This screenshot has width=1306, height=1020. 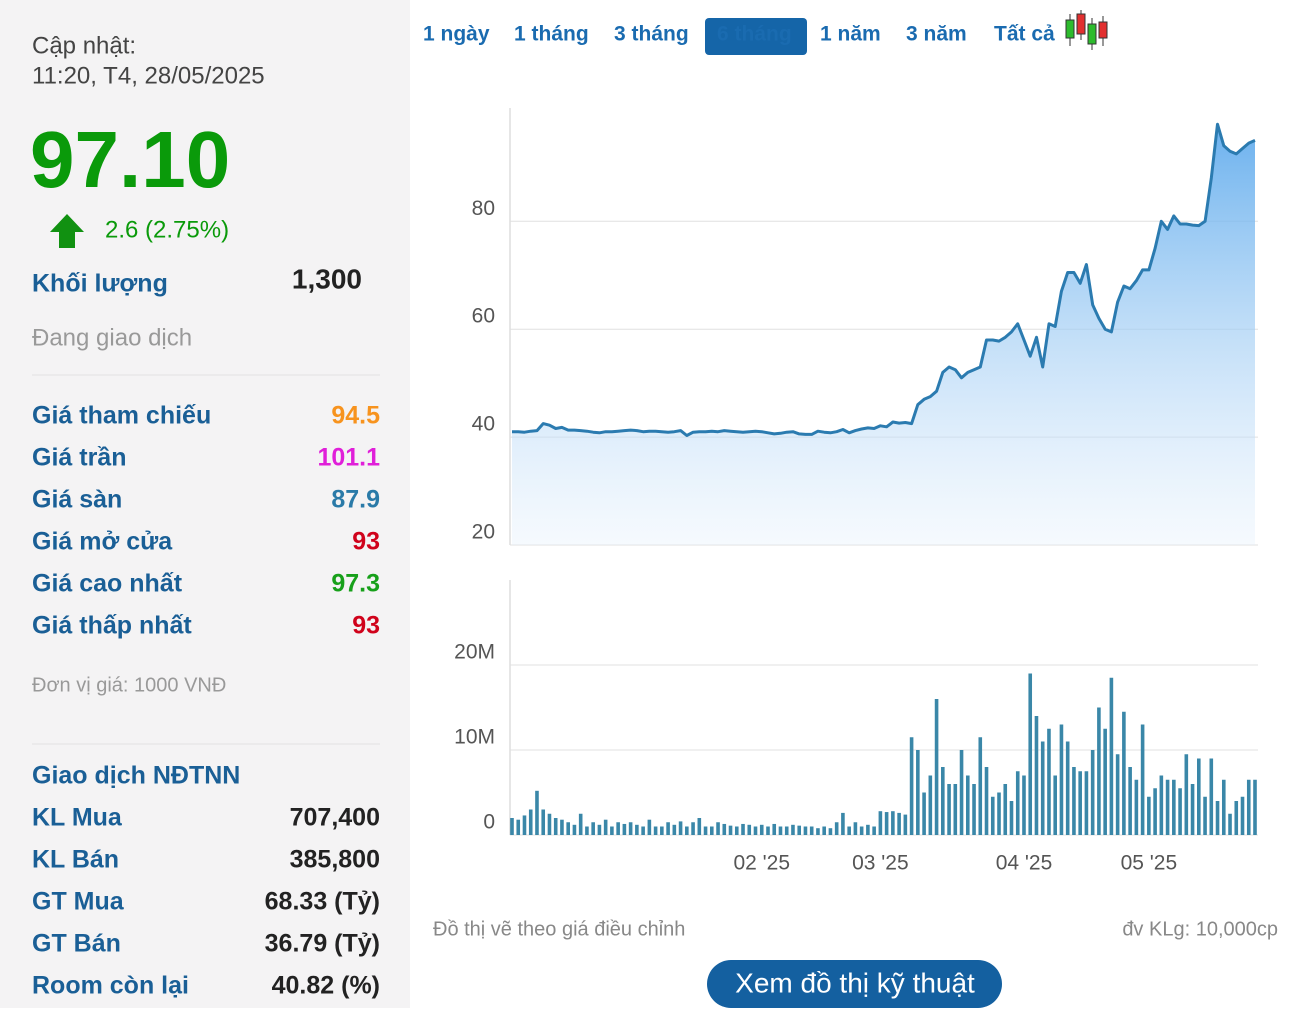 What do you see at coordinates (474, 652) in the screenshot?
I see `y-tick-label: 20M` at bounding box center [474, 652].